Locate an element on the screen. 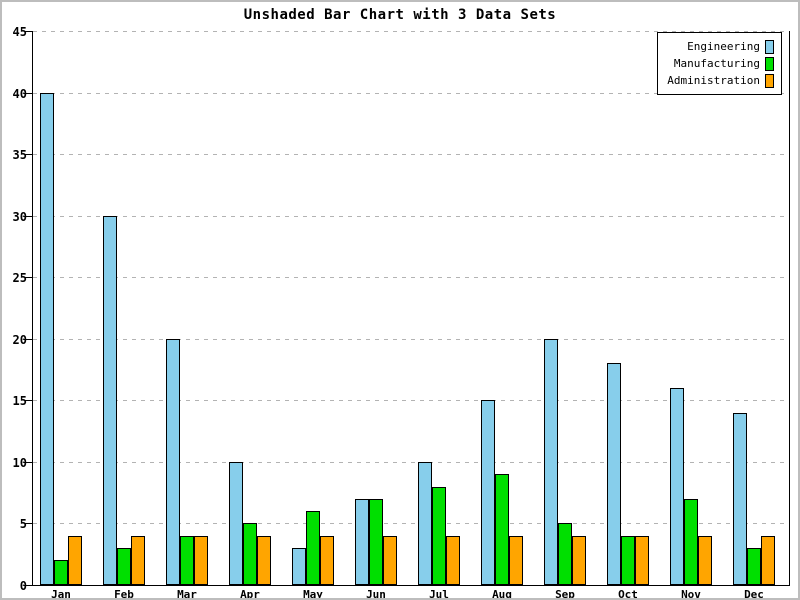 This screenshot has height=600, width=800. legend-row: Engineering is located at coordinates (720, 46).